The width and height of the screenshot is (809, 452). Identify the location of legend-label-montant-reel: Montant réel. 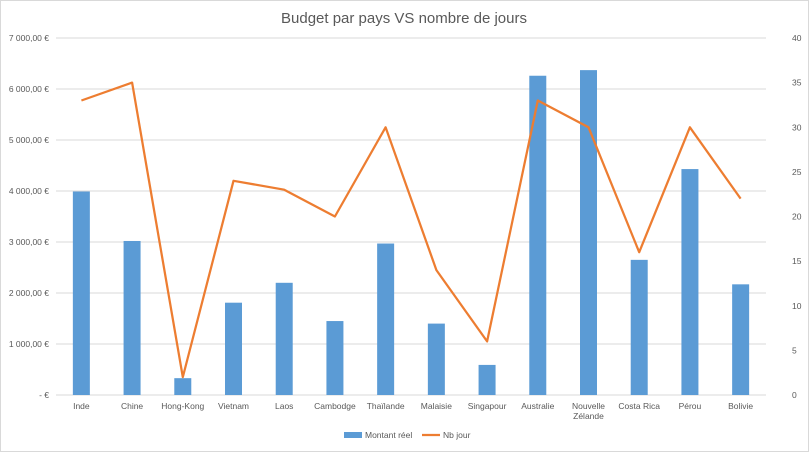
(388, 435).